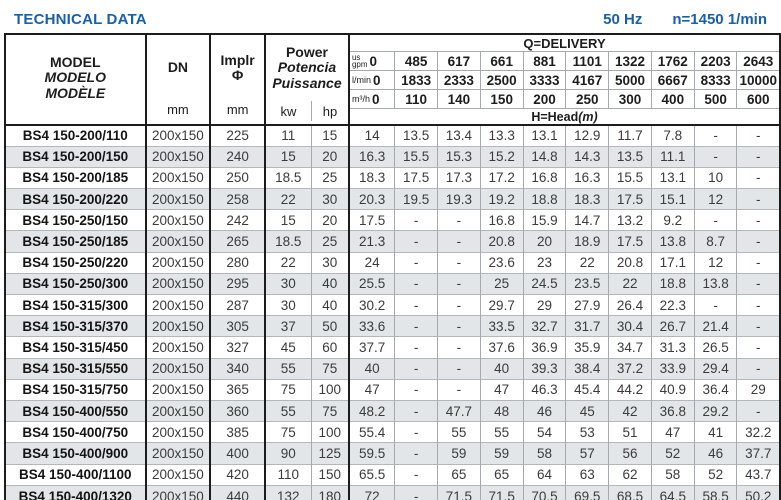  What do you see at coordinates (76, 492) in the screenshot?
I see `model-cell: BS4 150-400/1320` at bounding box center [76, 492].